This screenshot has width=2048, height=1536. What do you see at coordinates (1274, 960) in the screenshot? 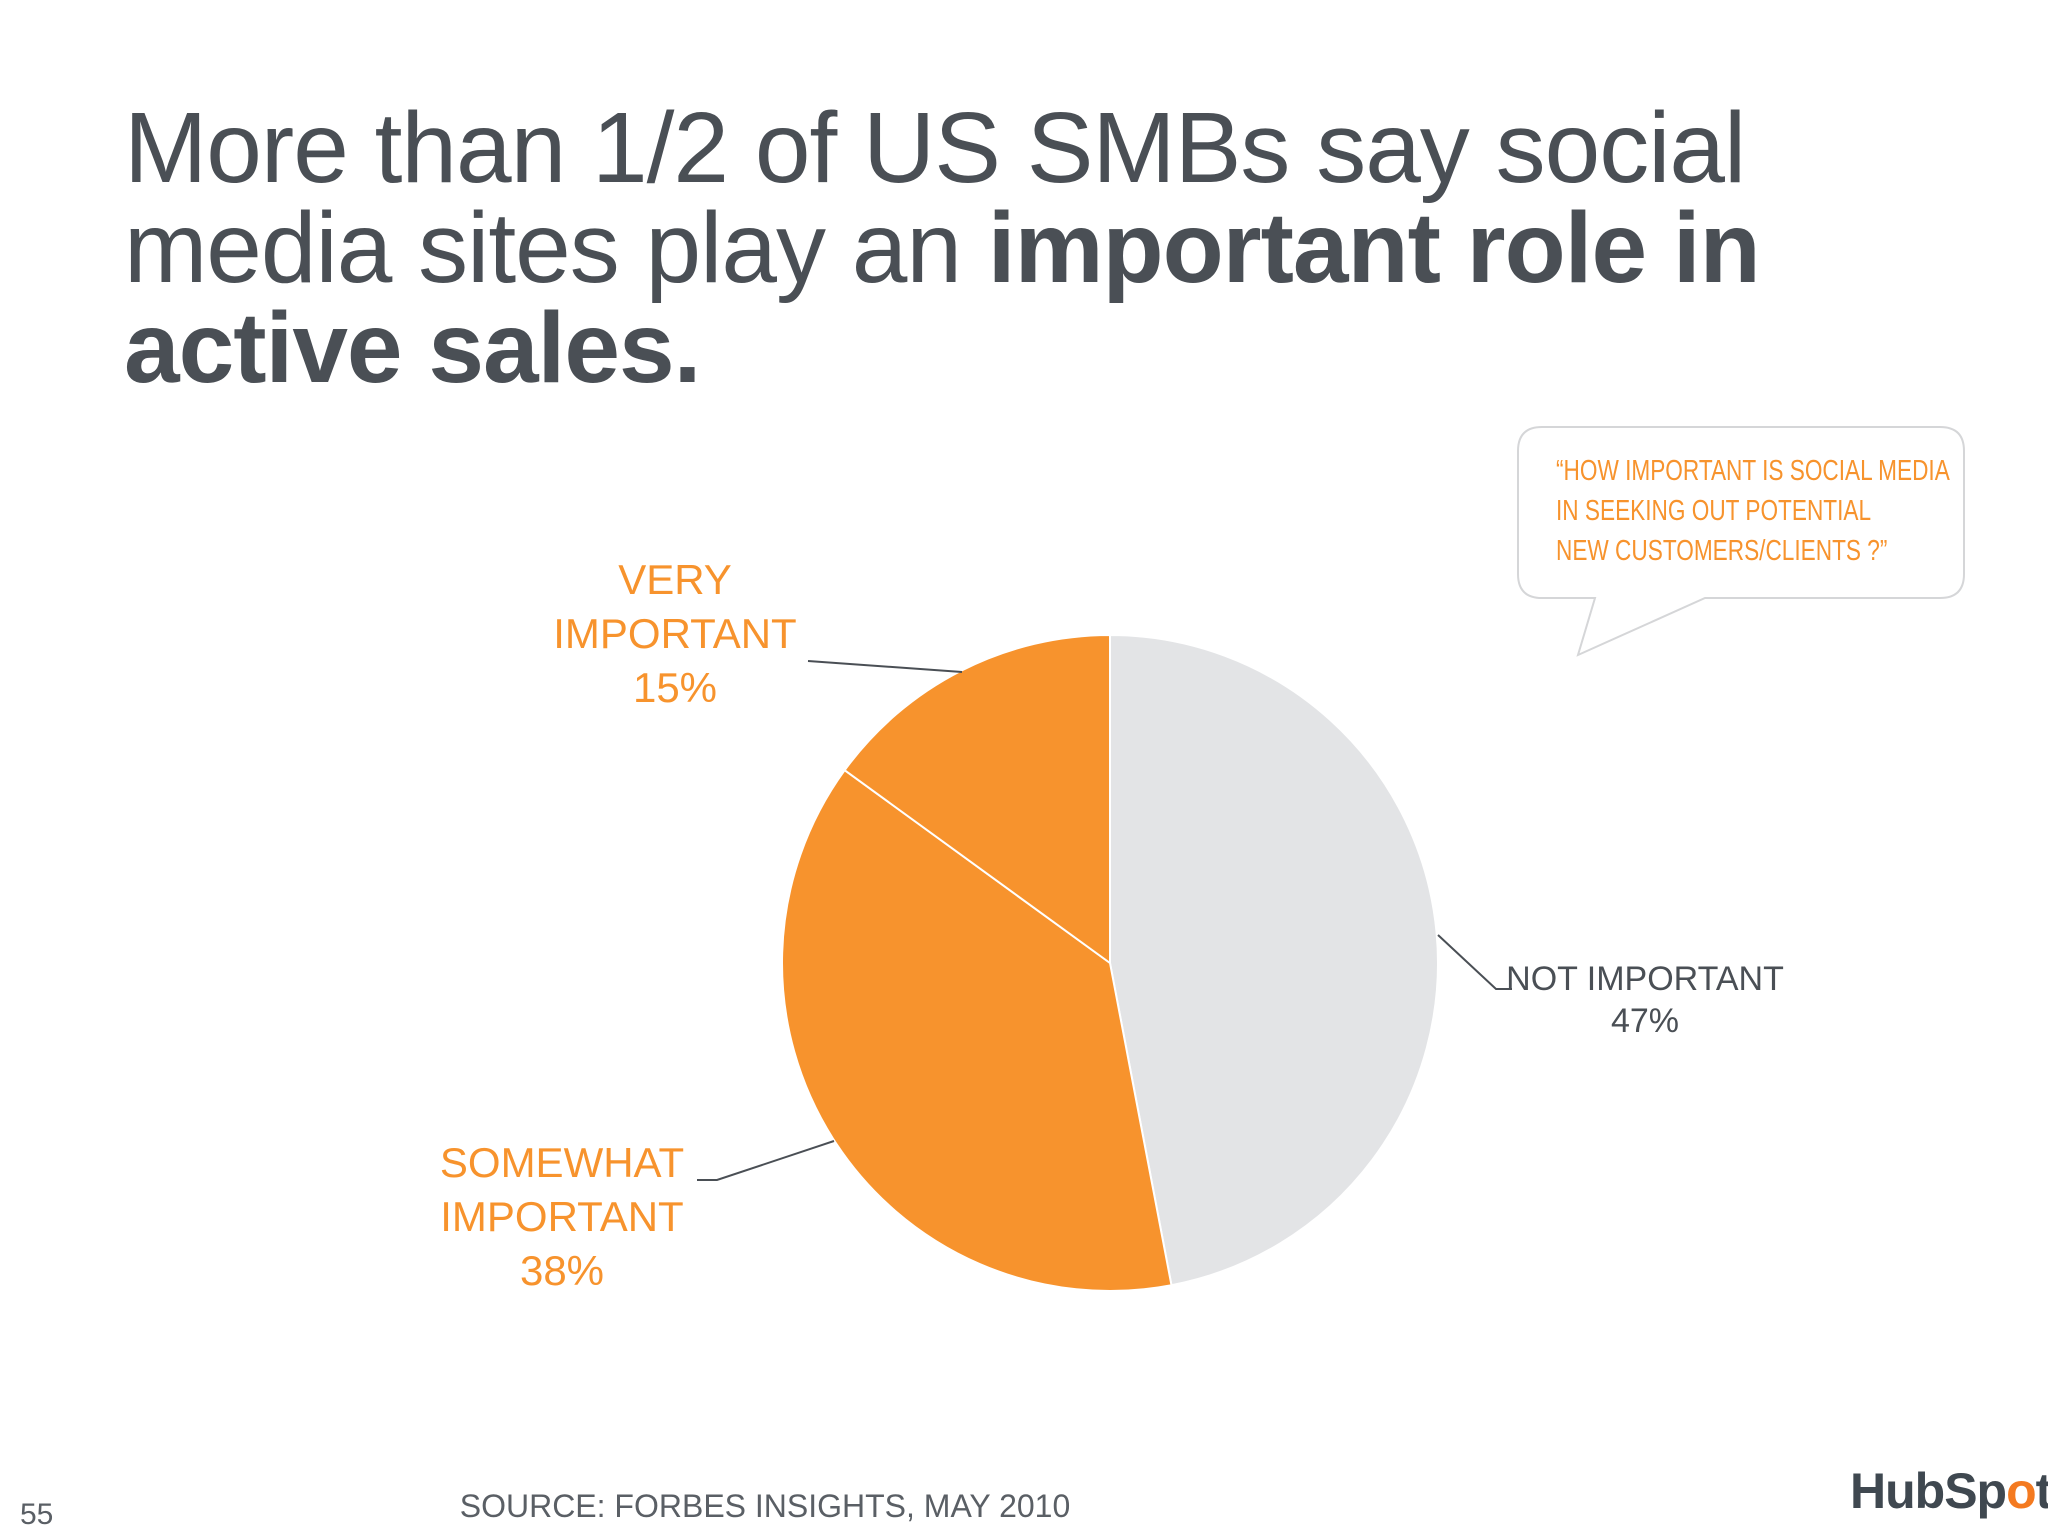
I see `pie-slice-not-important` at bounding box center [1274, 960].